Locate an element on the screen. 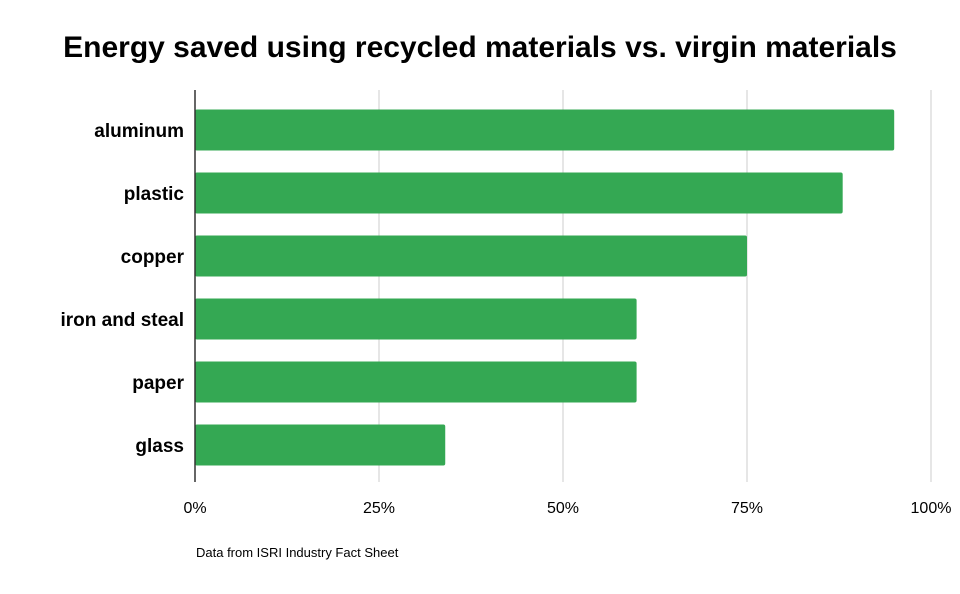 This screenshot has height=594, width=960. source-note: Data from ISRI Industry Fact Sheet is located at coordinates (297, 552).